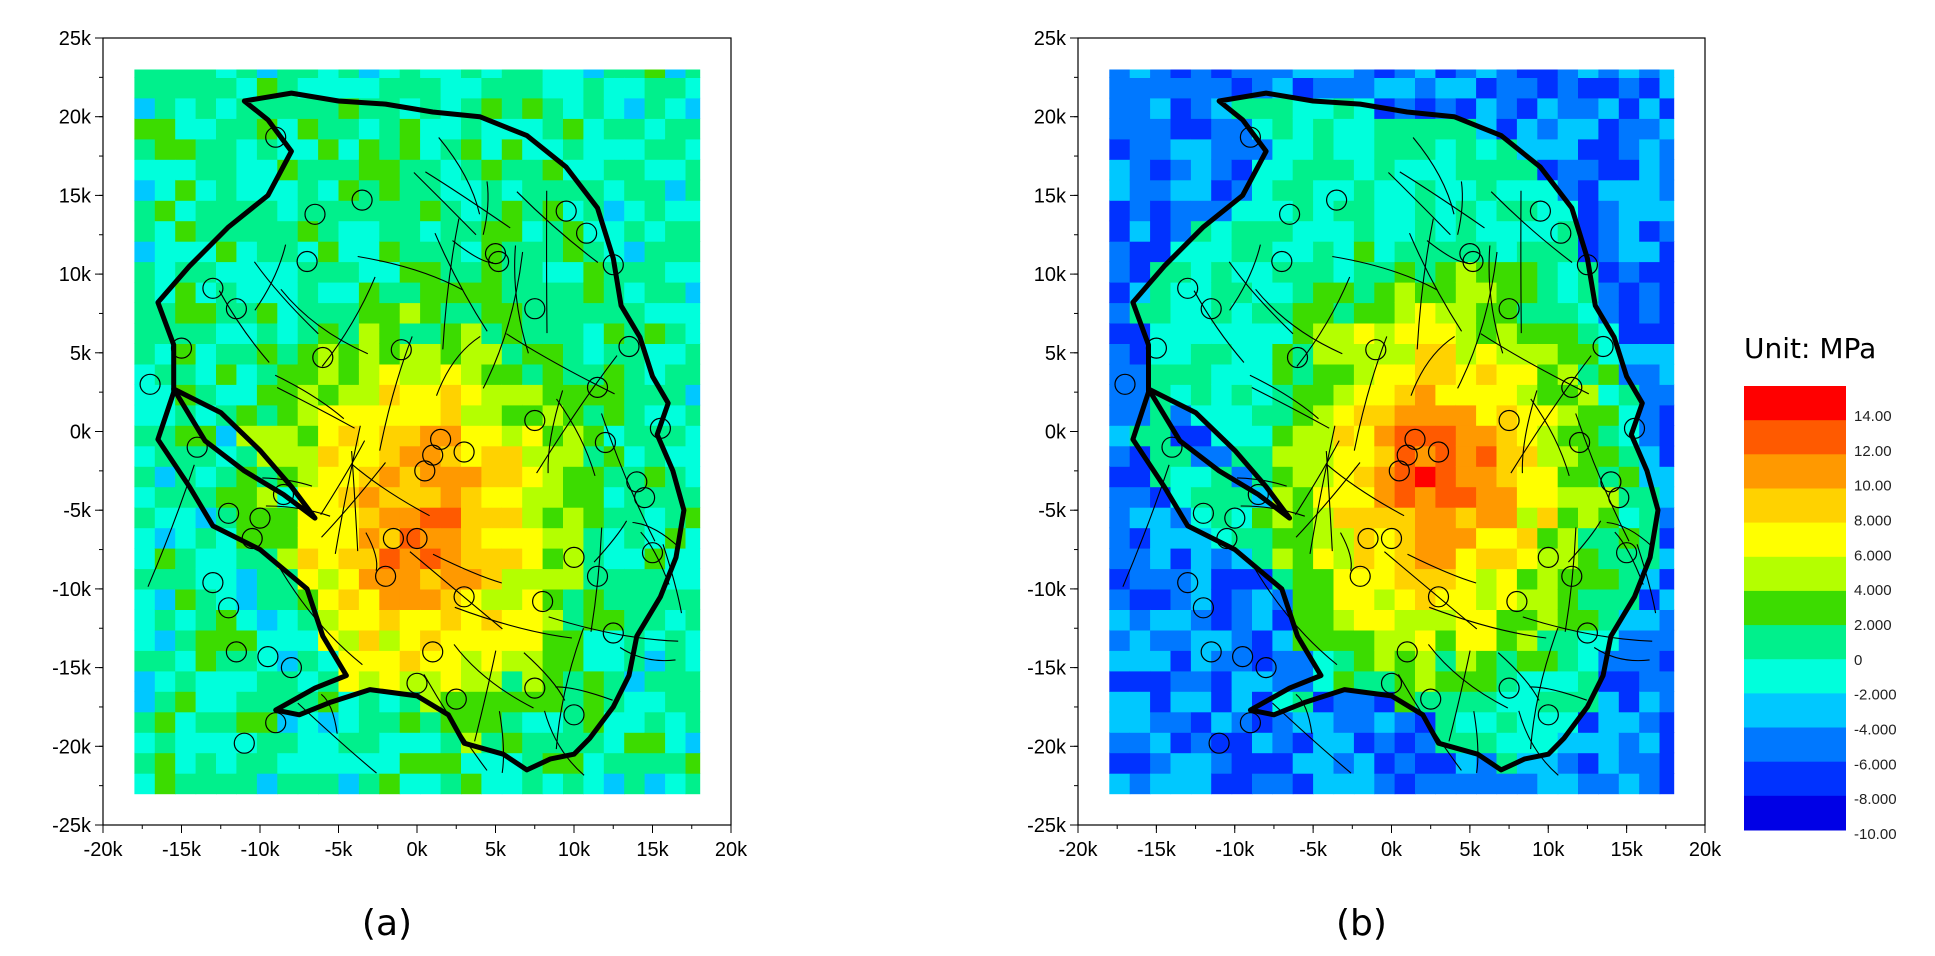  I want to click on legend-swatch, so click(1795, 471).